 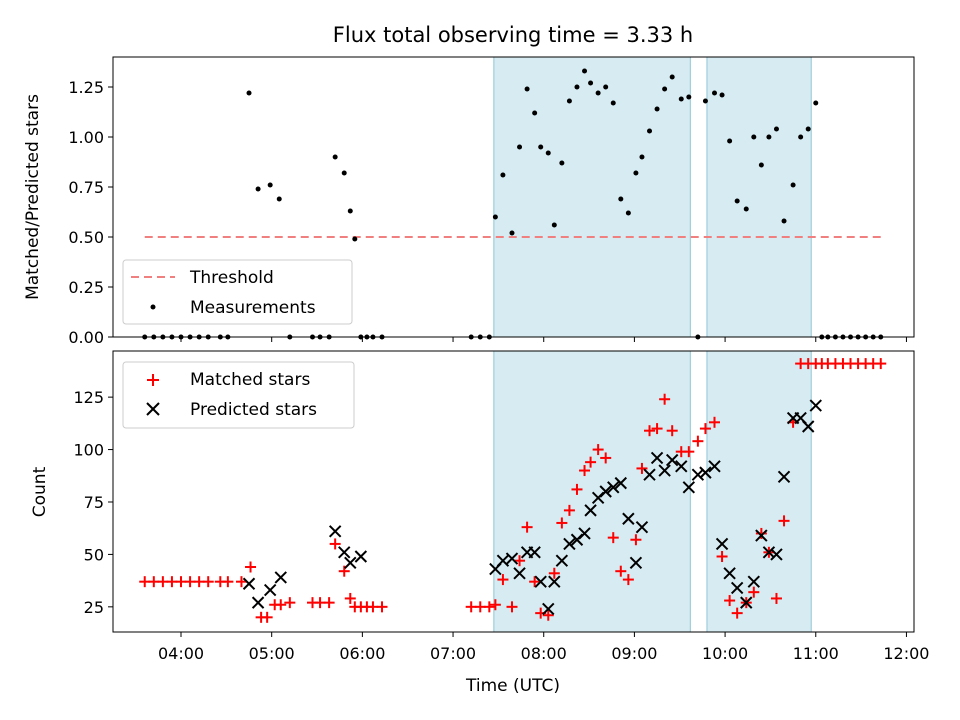 What do you see at coordinates (250, 380) in the screenshot?
I see `legend-matched-label: Matched stars` at bounding box center [250, 380].